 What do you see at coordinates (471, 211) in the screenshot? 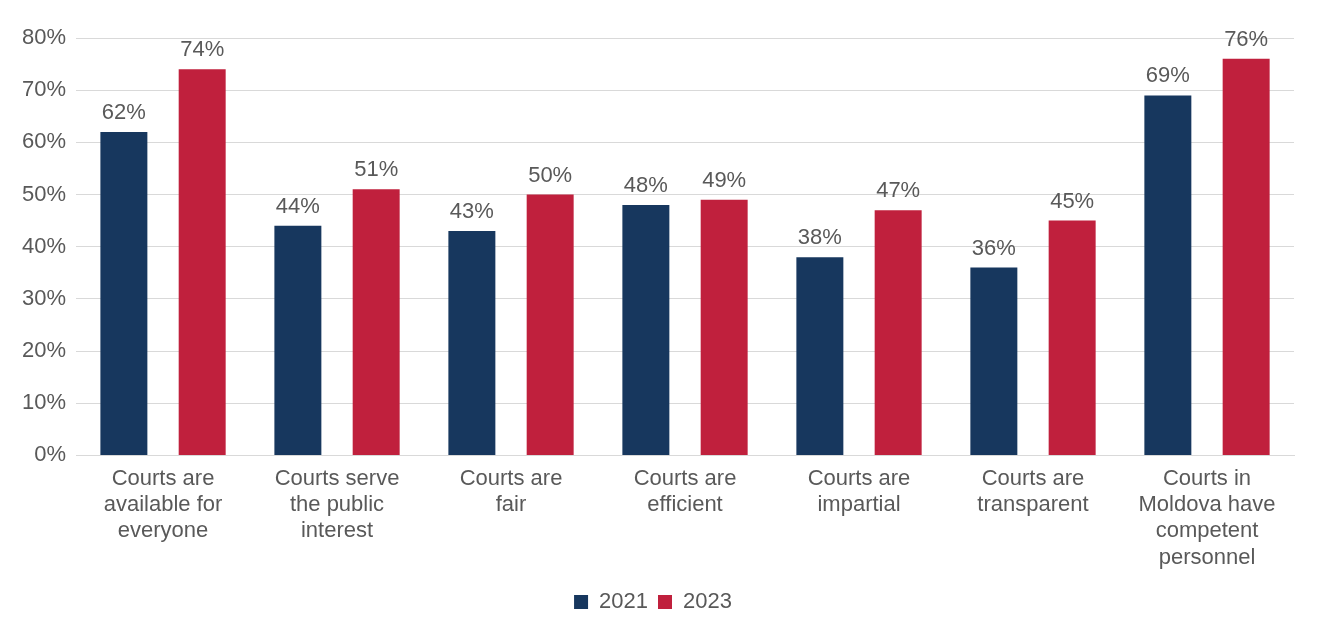
I see `data-label: 43%` at bounding box center [471, 211].